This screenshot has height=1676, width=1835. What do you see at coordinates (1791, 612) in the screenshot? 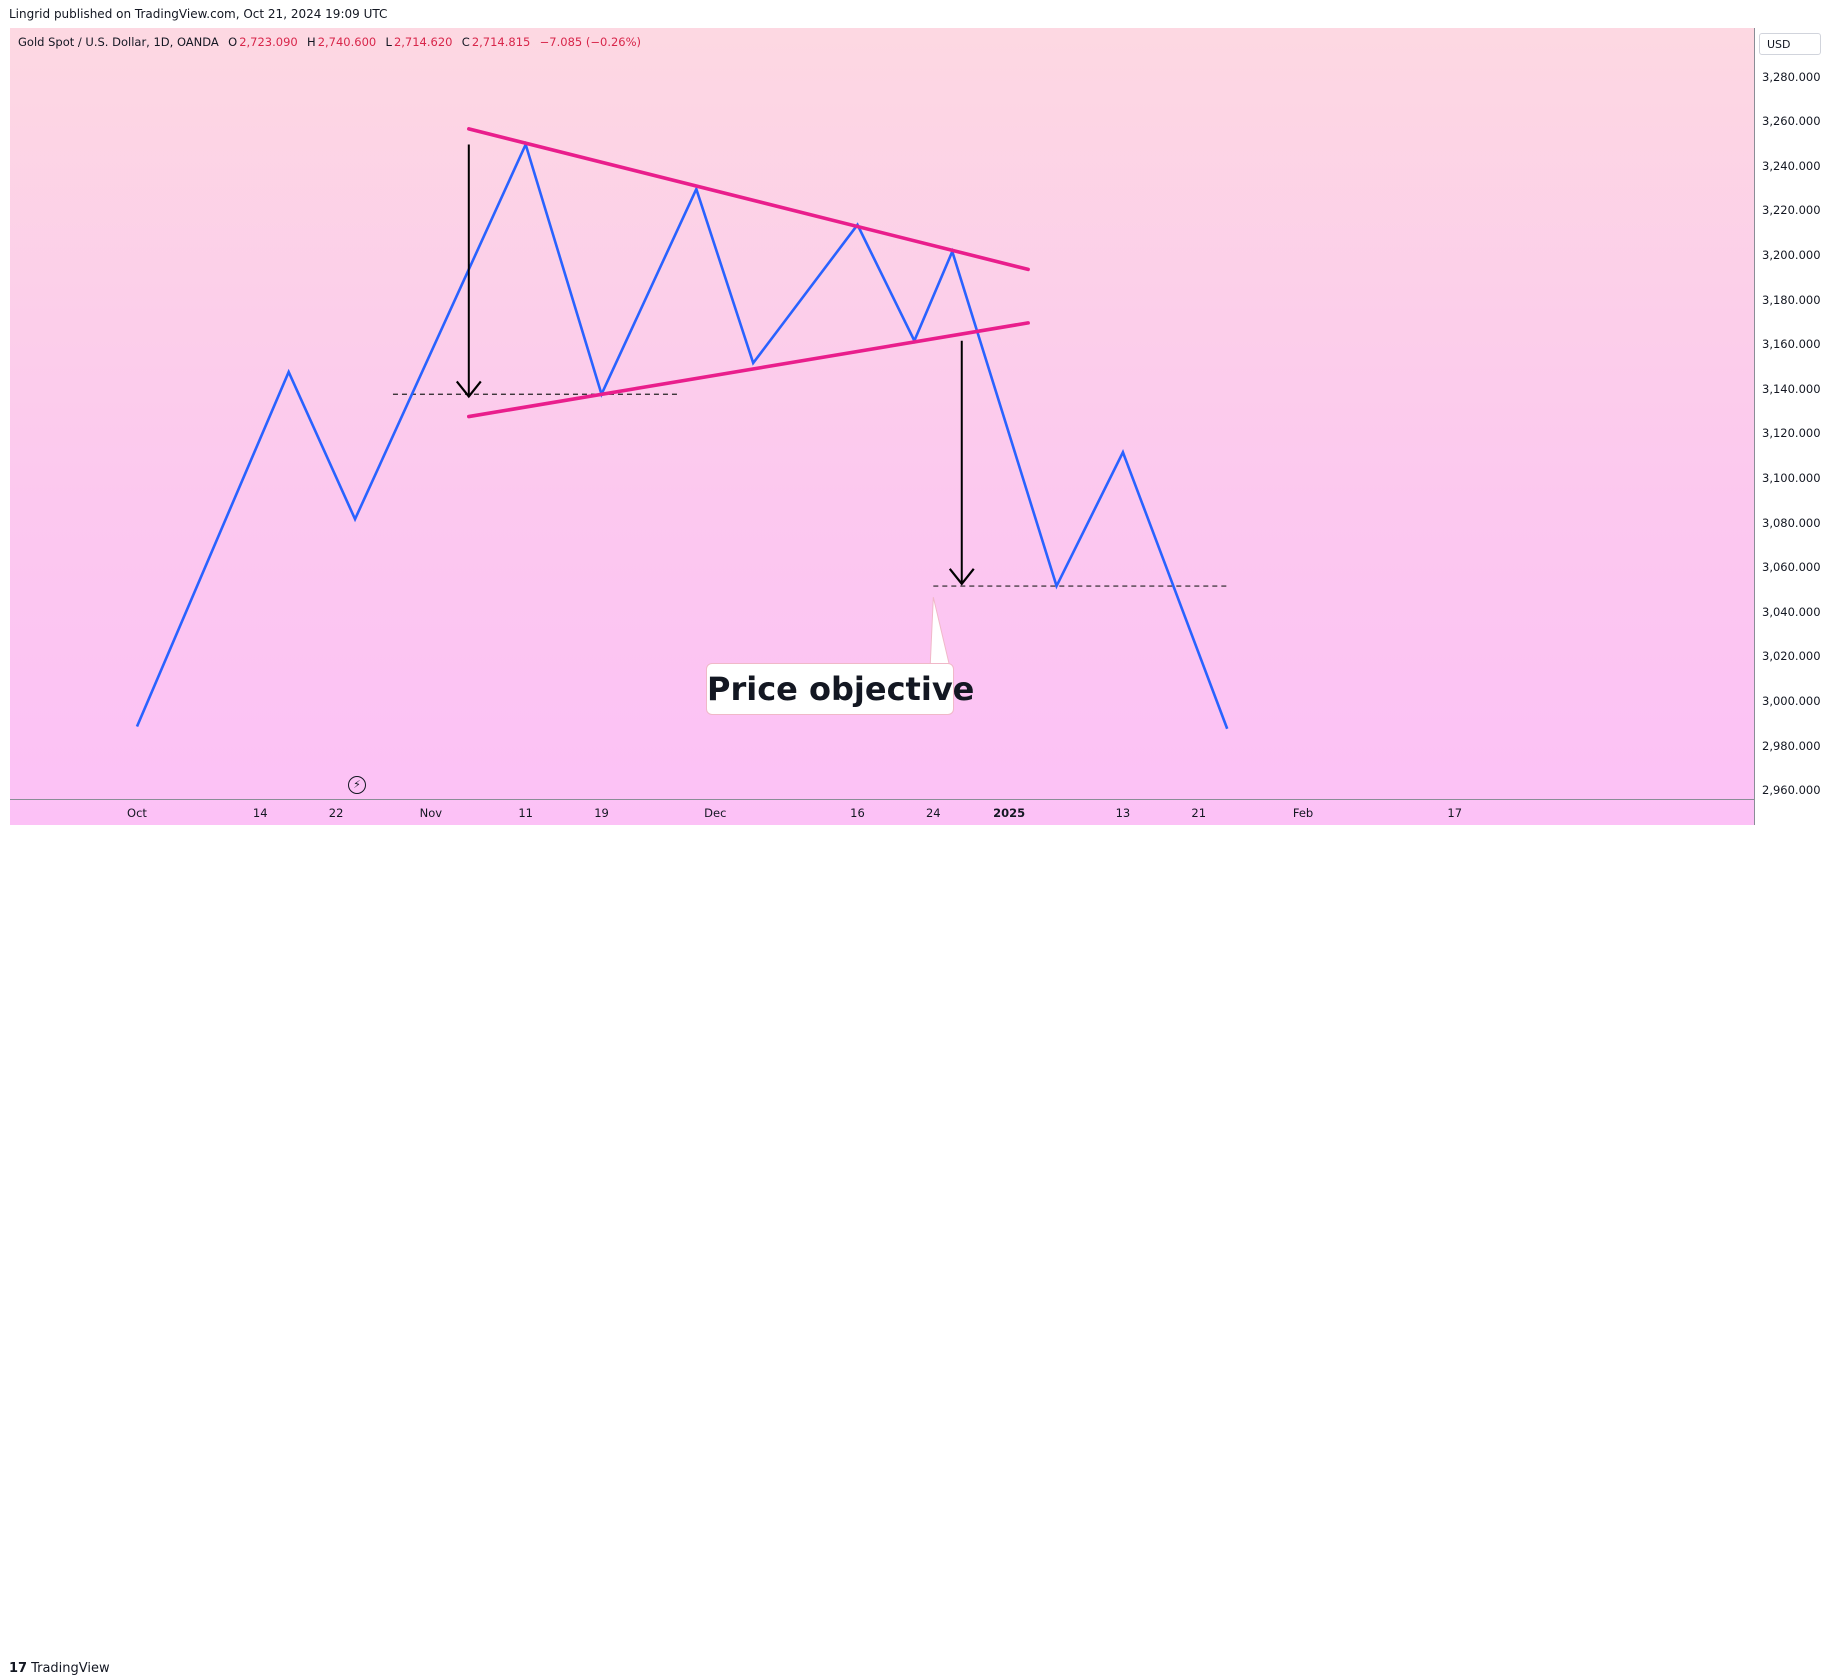
I see `price-tick-label: 3,040.000` at bounding box center [1791, 612].